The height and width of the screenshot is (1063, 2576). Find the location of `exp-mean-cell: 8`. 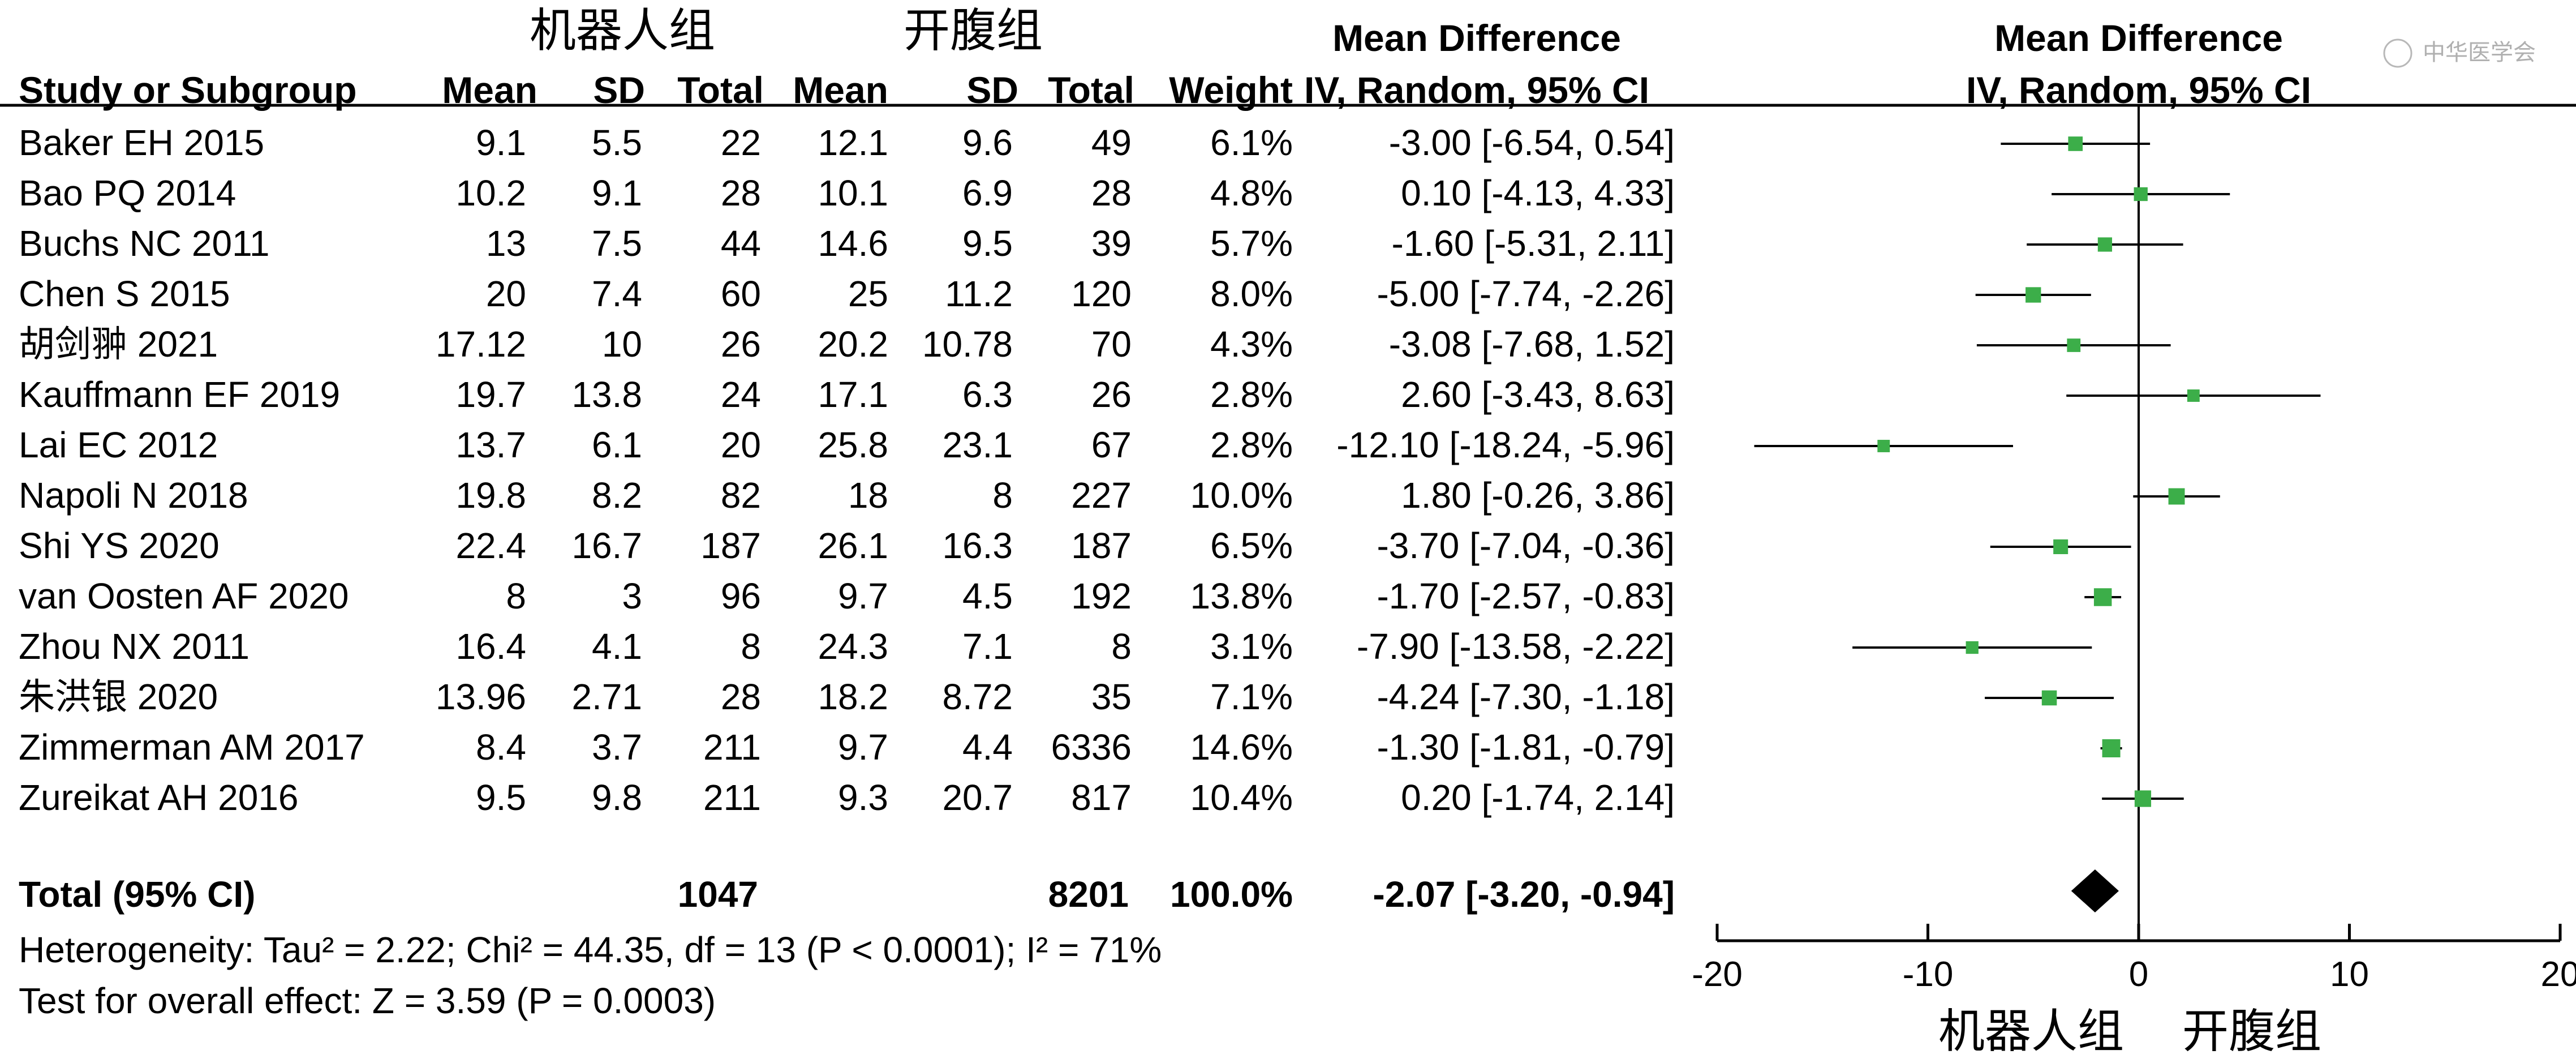

exp-mean-cell: 8 is located at coordinates (516, 596).